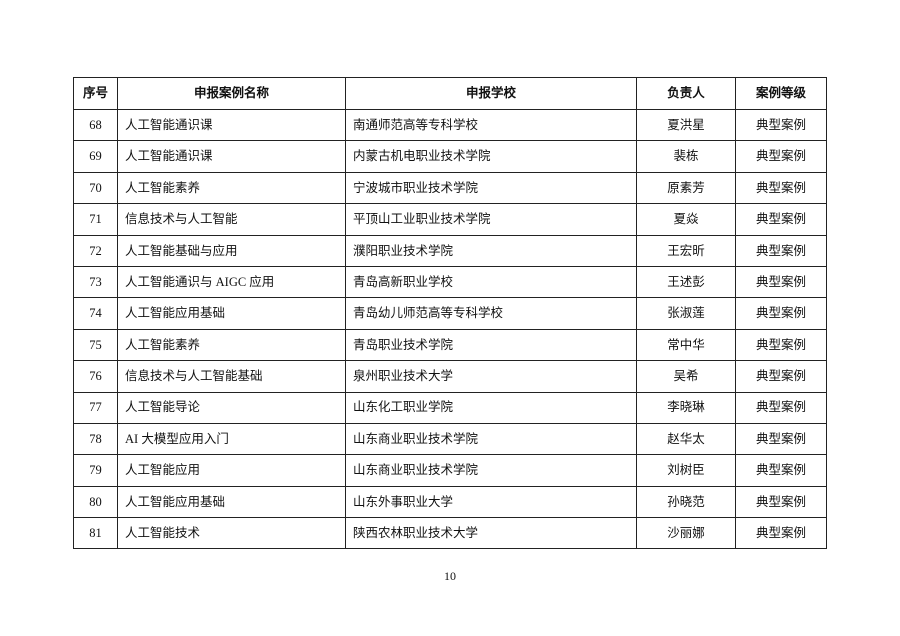 Image resolution: width=900 pixels, height=636 pixels. I want to click on header-lead: 负责人, so click(686, 93).